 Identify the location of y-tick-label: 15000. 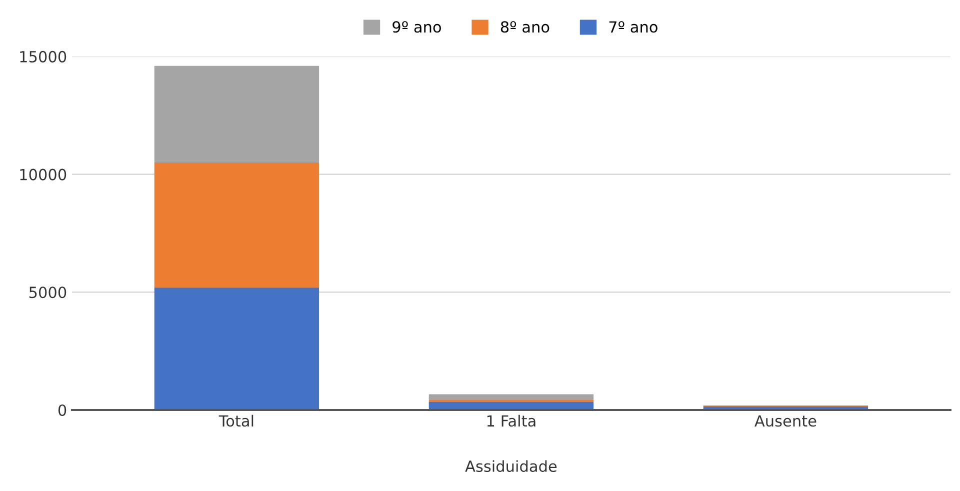
(43, 56).